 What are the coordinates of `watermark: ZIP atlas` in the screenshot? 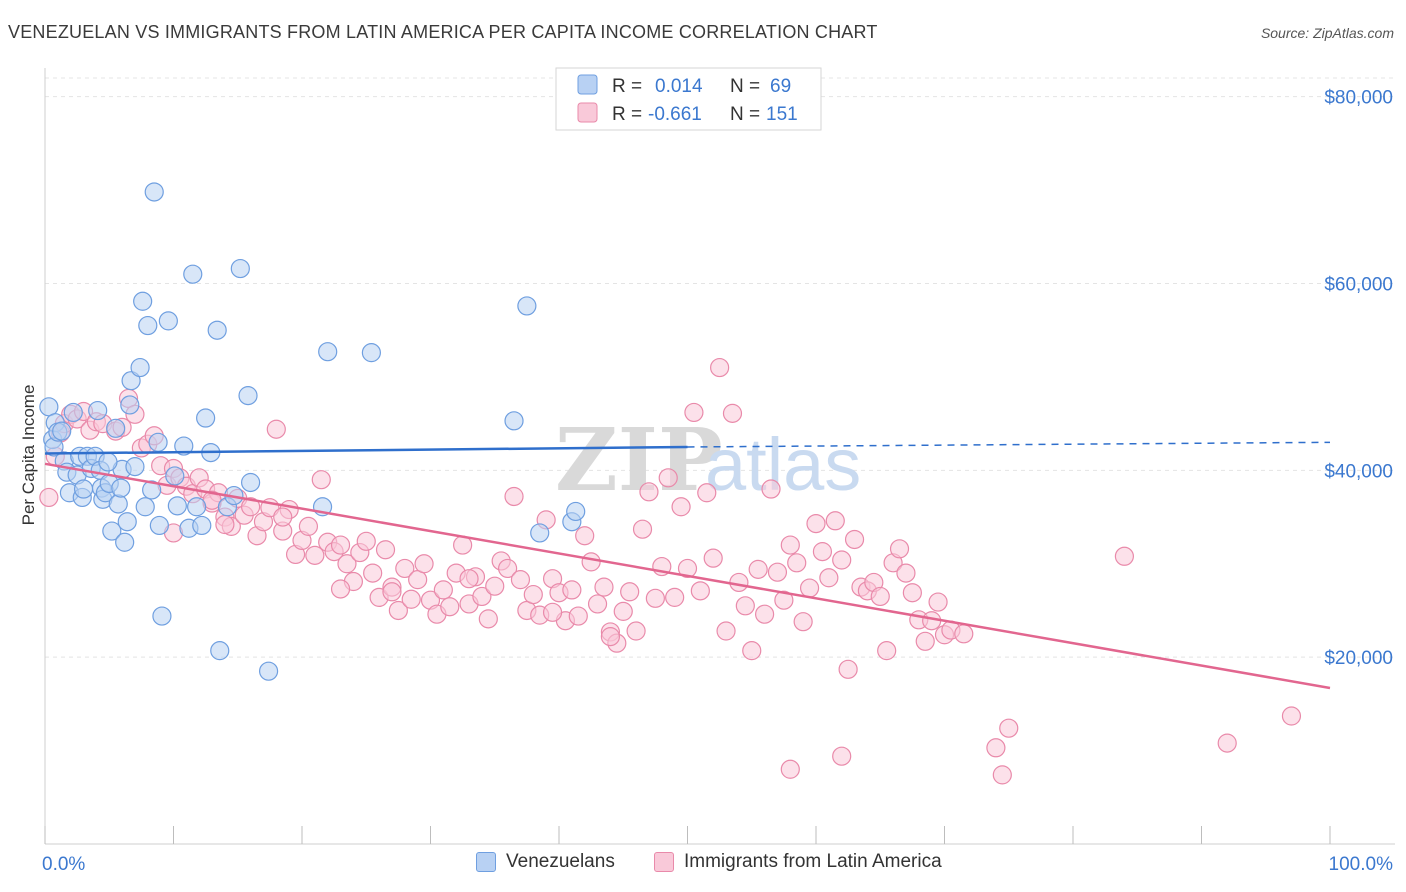 It's located at (708, 460).